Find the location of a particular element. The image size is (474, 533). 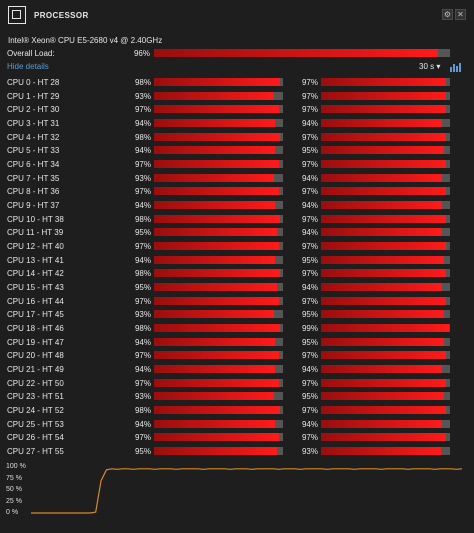

core-row: CPU 16 - HT 44 97% 97% is located at coordinates (237, 301).